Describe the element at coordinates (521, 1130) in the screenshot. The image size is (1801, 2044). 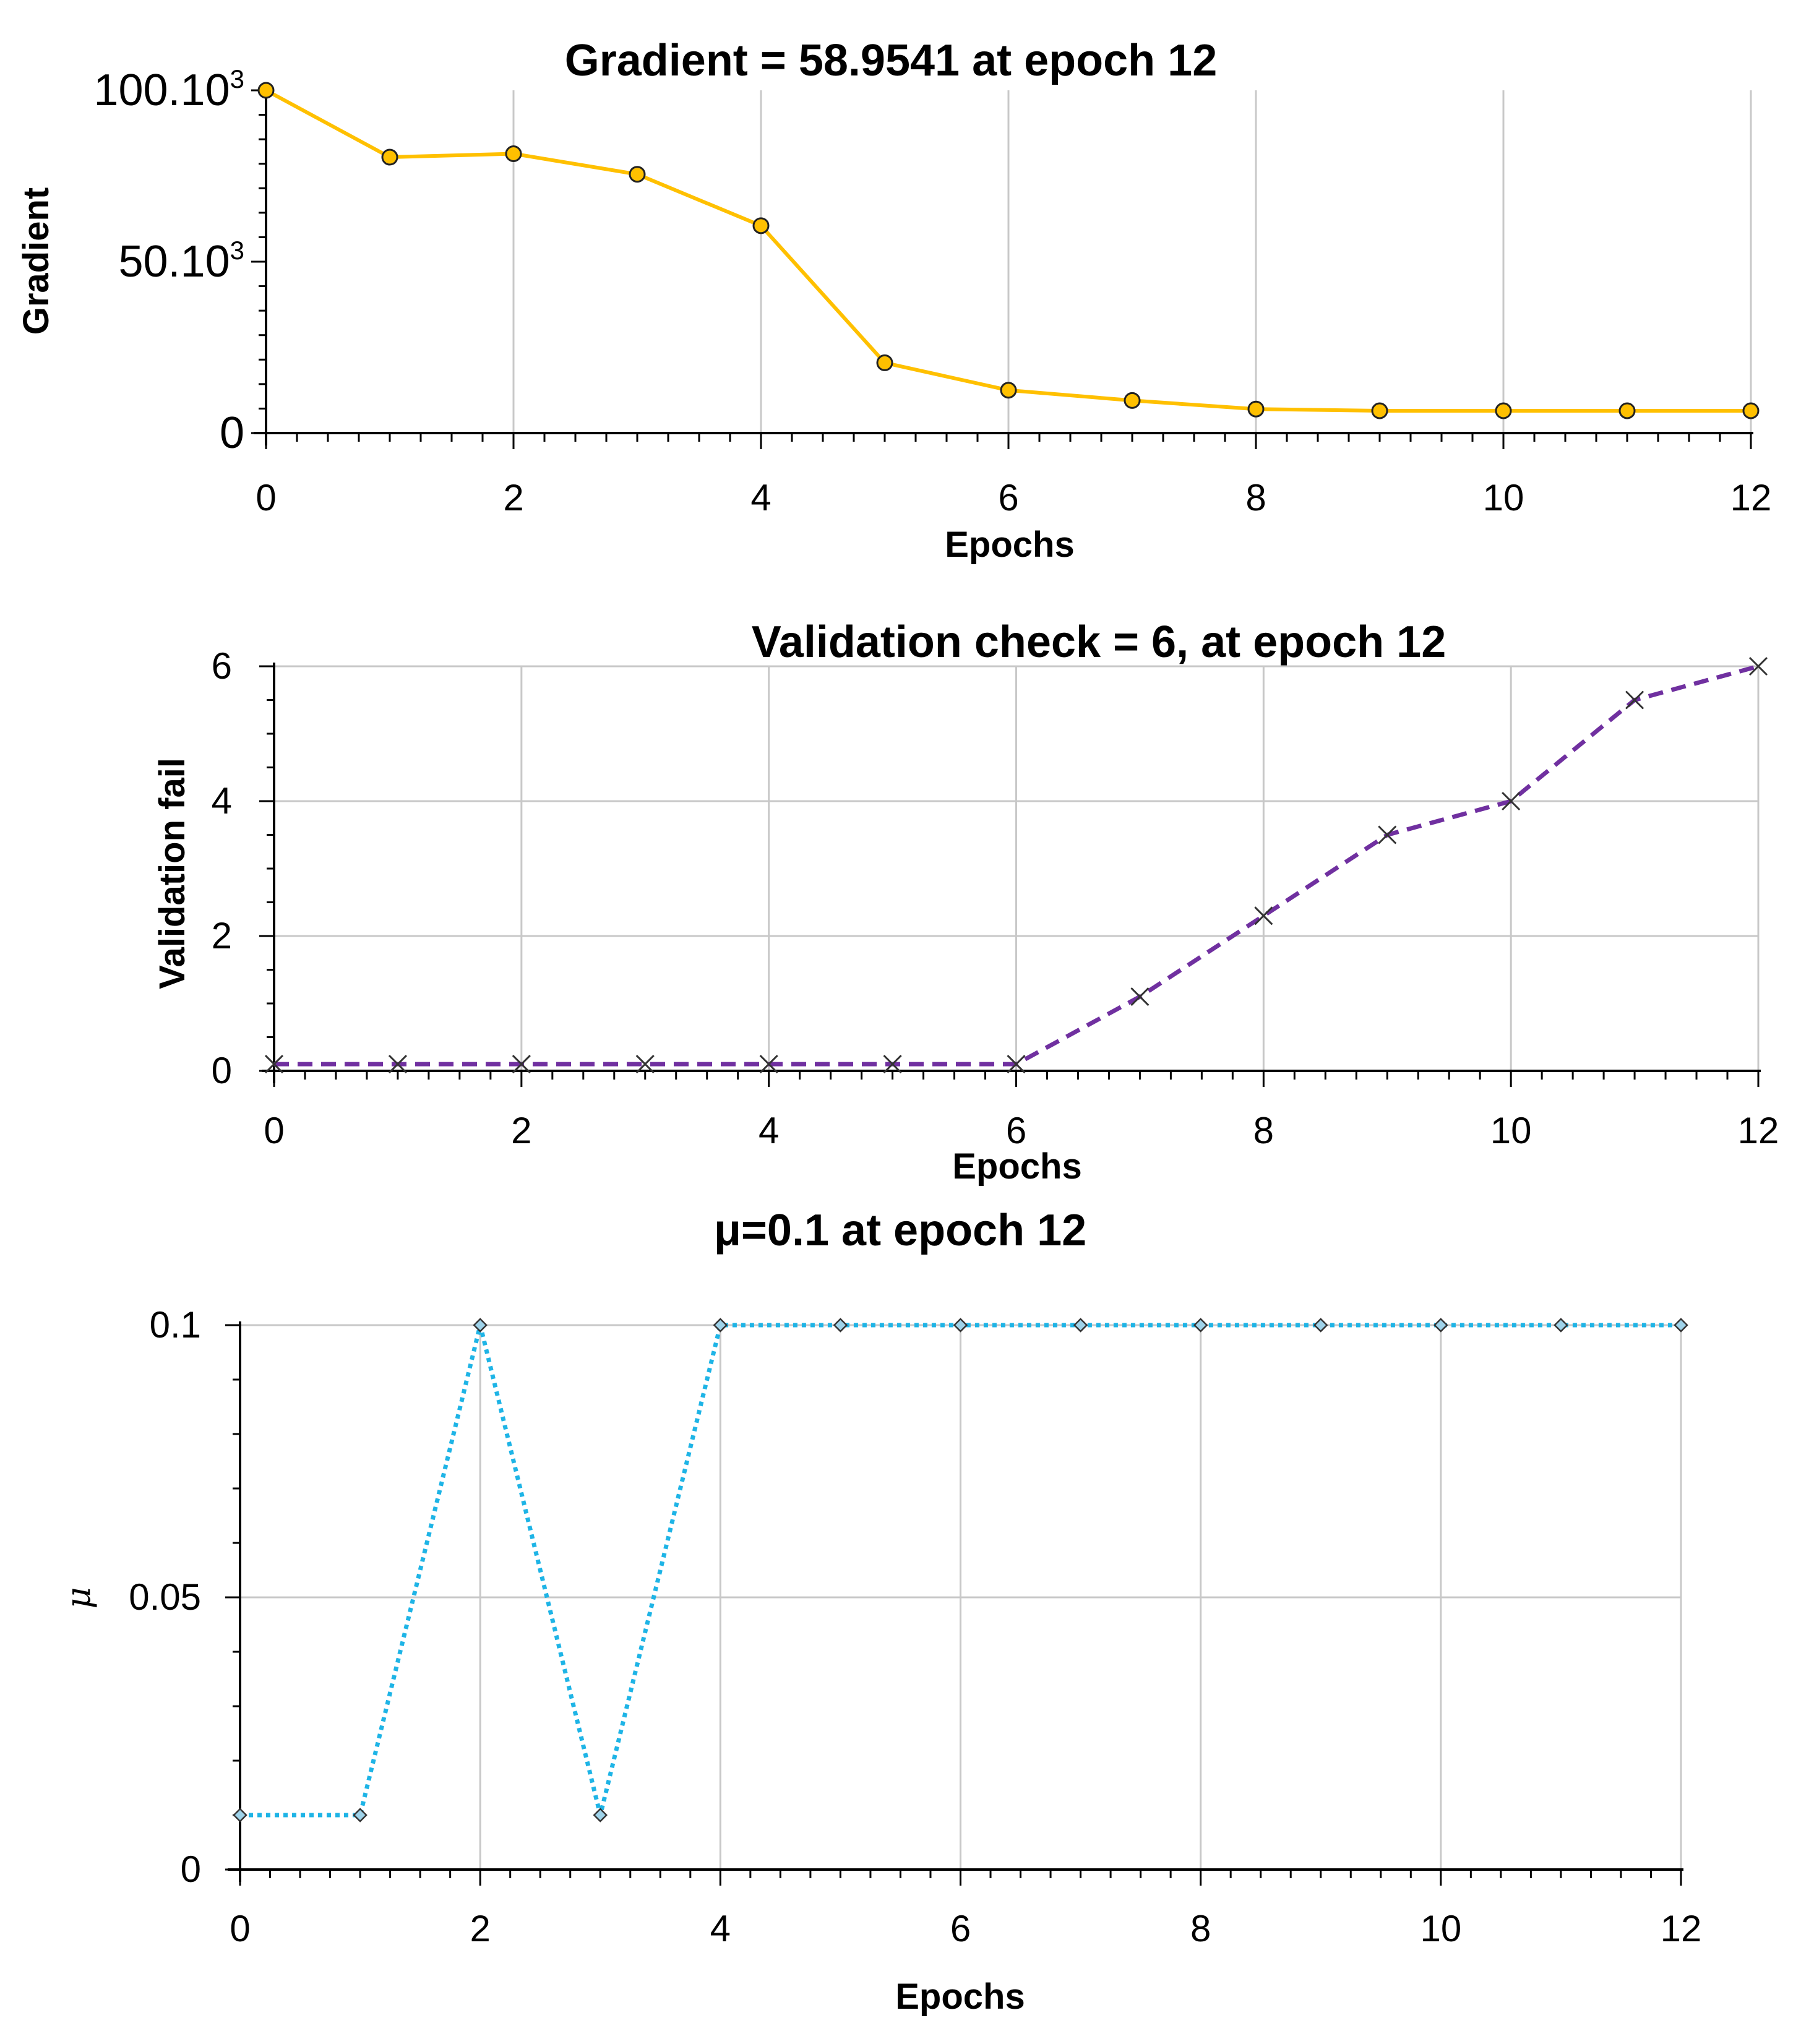
I see `validation-x-tick-label: 2` at that location.